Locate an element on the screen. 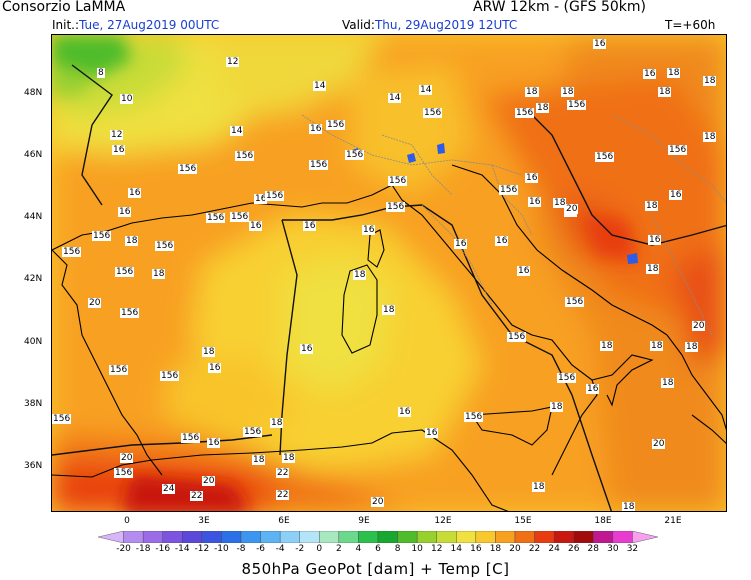  lat-label-48n: 48N is located at coordinates (33, 93).